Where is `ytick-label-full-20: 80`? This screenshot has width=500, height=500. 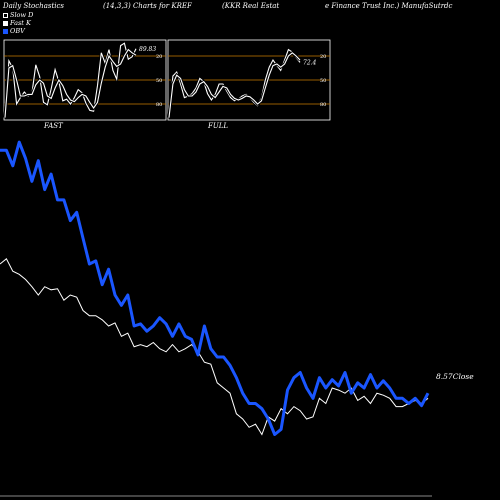 ytick-label-full-20: 80 is located at coordinates (323, 105).